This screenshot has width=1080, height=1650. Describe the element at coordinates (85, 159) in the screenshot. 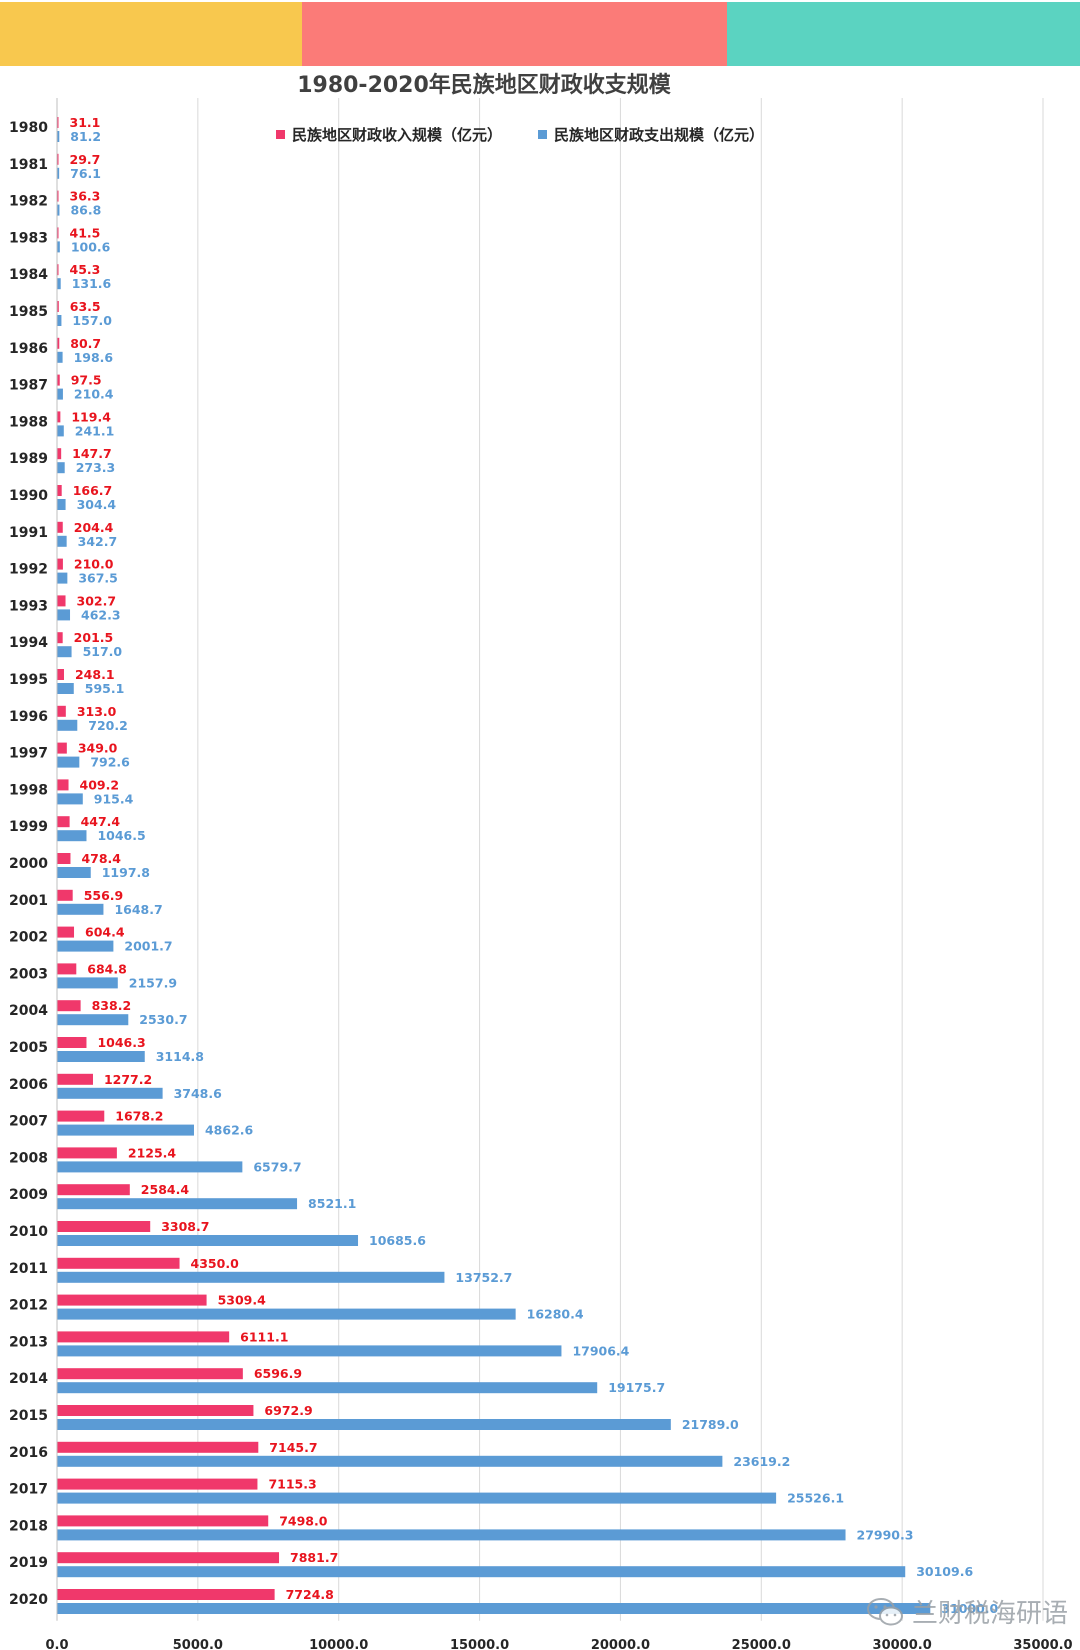

I see `revenue-data-label: 29.7` at that location.